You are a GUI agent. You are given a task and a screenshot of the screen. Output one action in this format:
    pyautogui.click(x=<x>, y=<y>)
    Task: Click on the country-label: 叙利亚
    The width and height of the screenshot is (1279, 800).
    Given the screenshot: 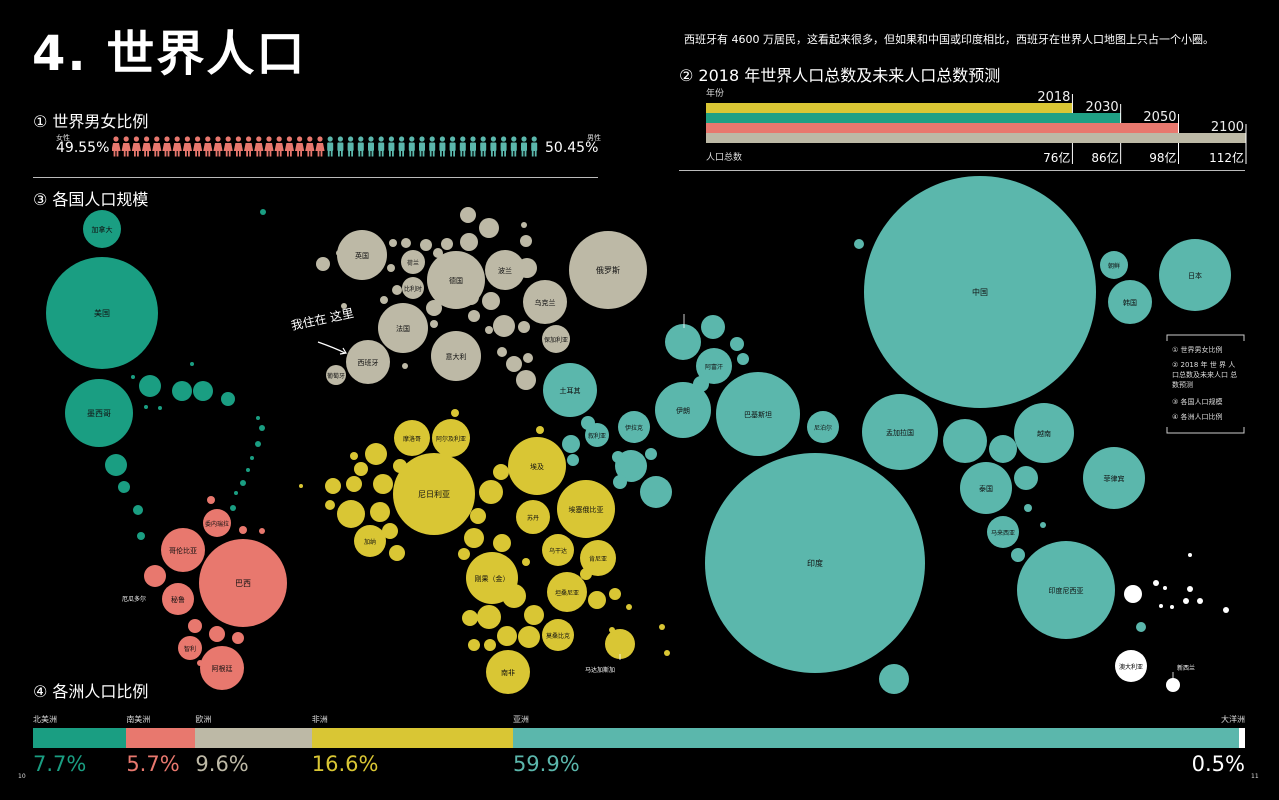 What is the action you would take?
    pyautogui.click(x=597, y=436)
    